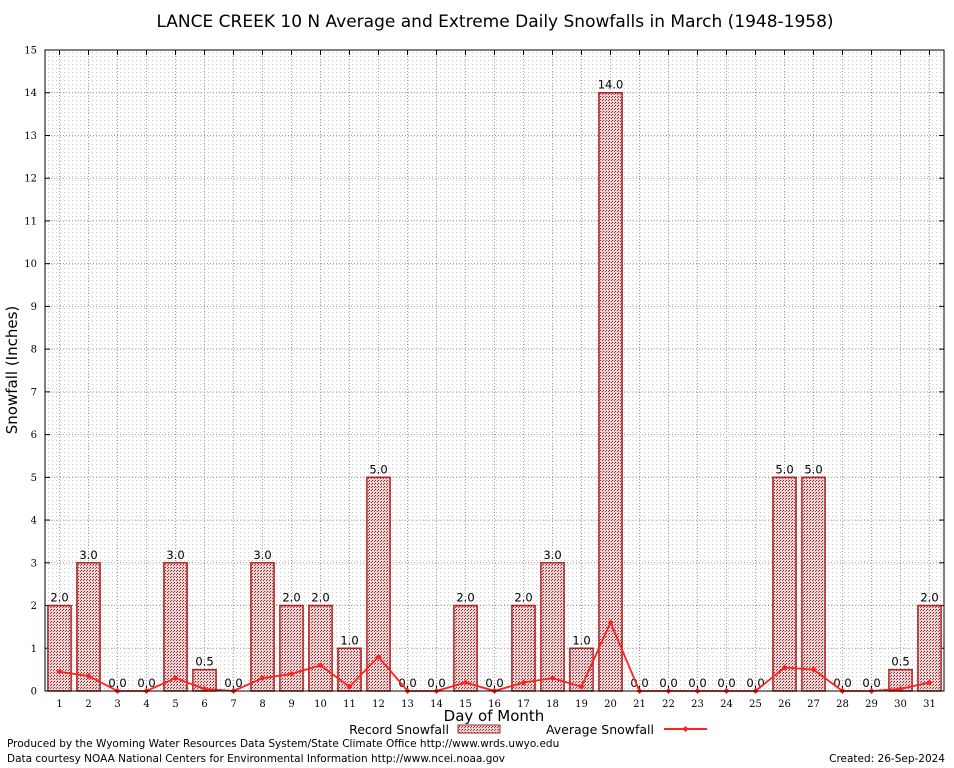 The height and width of the screenshot is (768, 954). I want to click on bar-value-label: 1.0, so click(349, 640).